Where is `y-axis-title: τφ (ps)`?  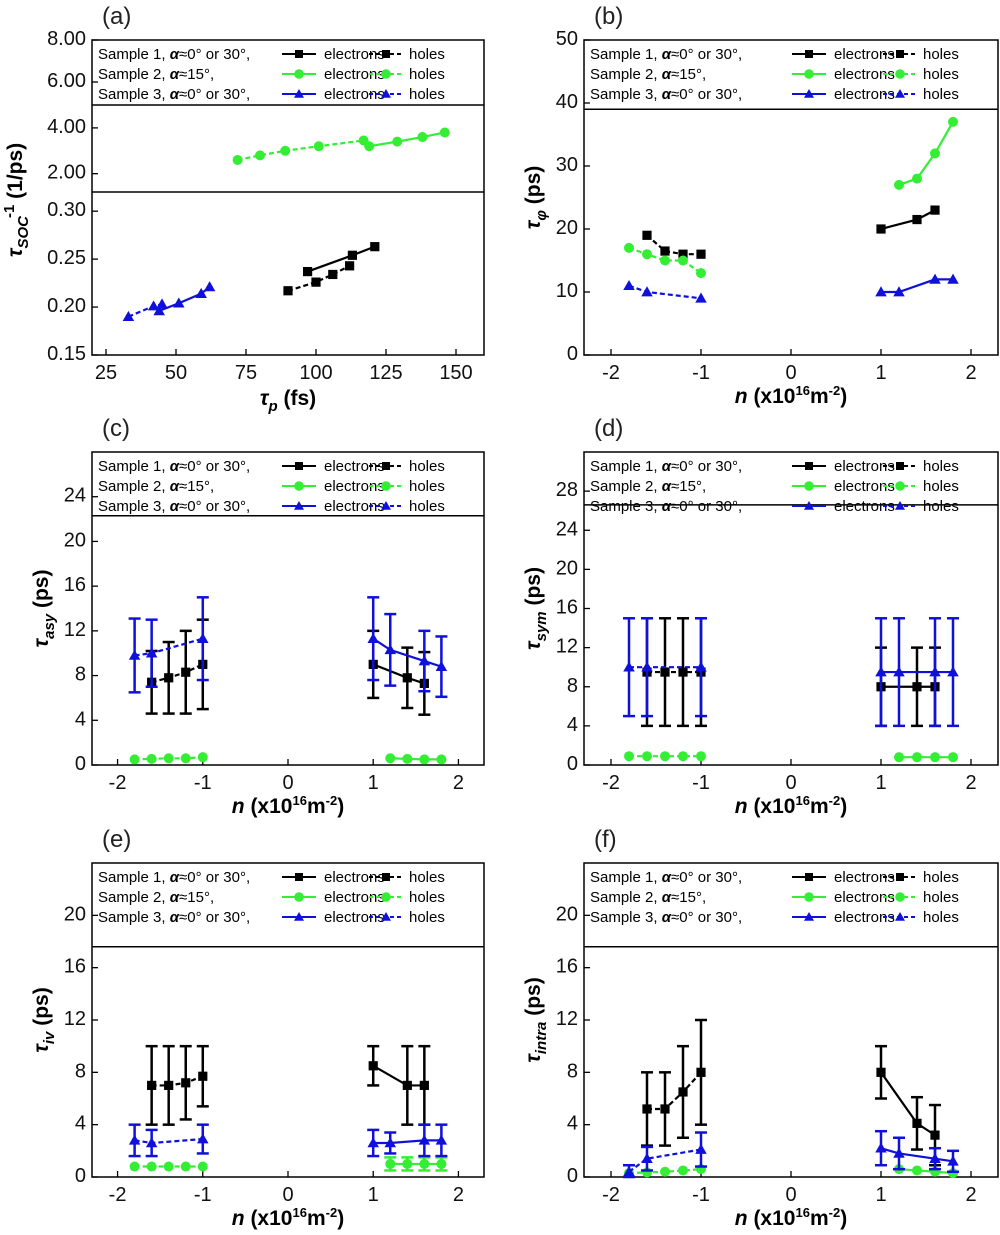
y-axis-title: τφ (ps) is located at coordinates (536, 197).